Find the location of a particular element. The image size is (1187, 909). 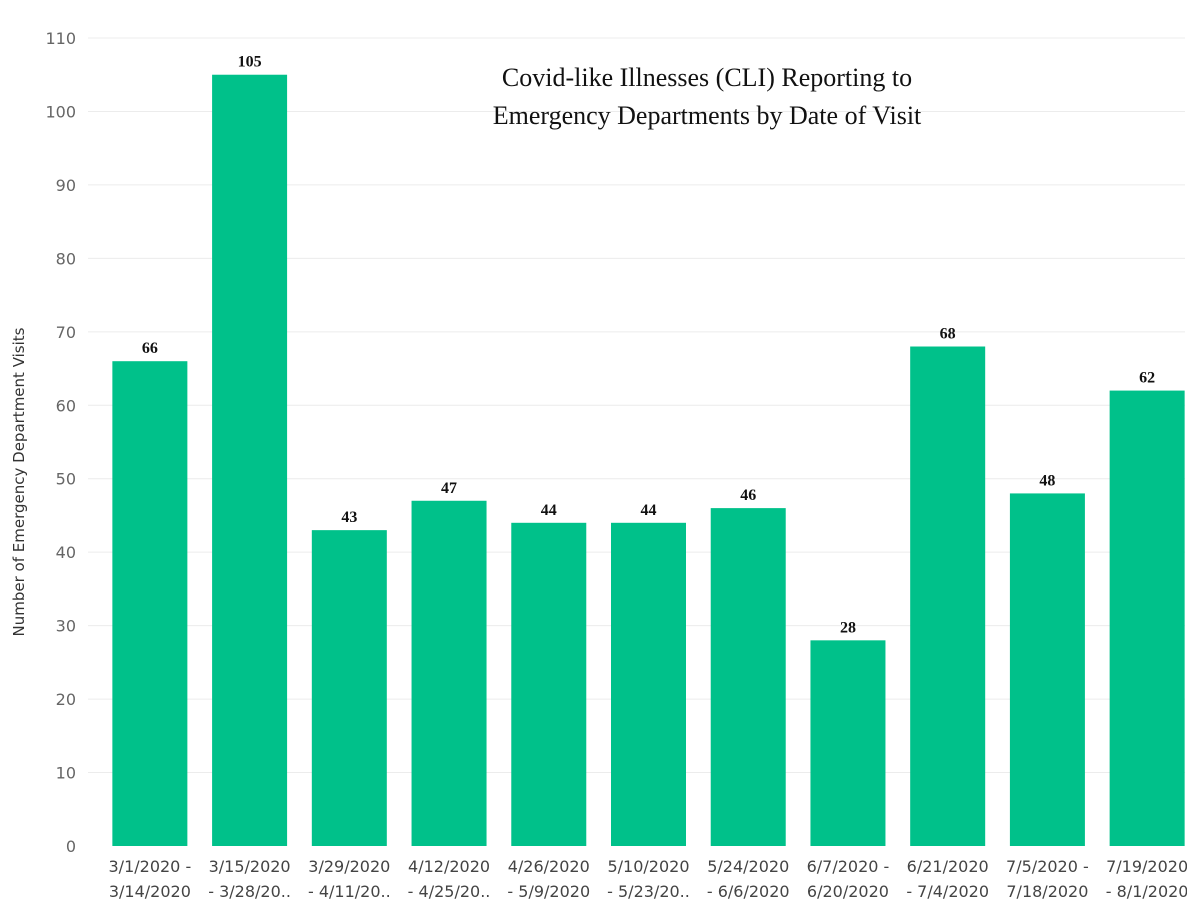

x-tick-label: - 5/9/2020 is located at coordinates (548, 891).